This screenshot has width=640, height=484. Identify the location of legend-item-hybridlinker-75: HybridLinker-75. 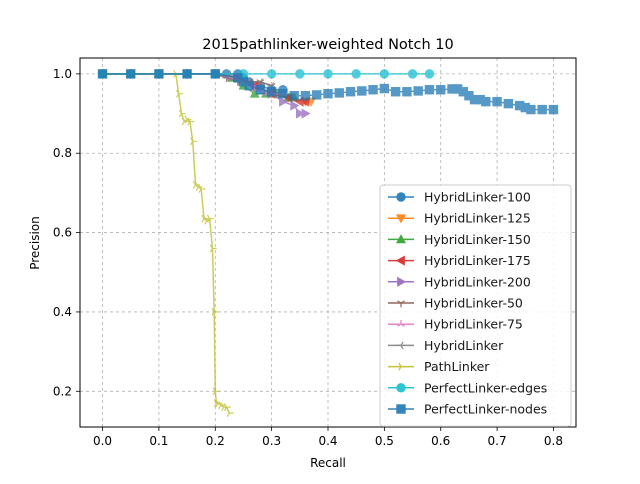
(455, 324).